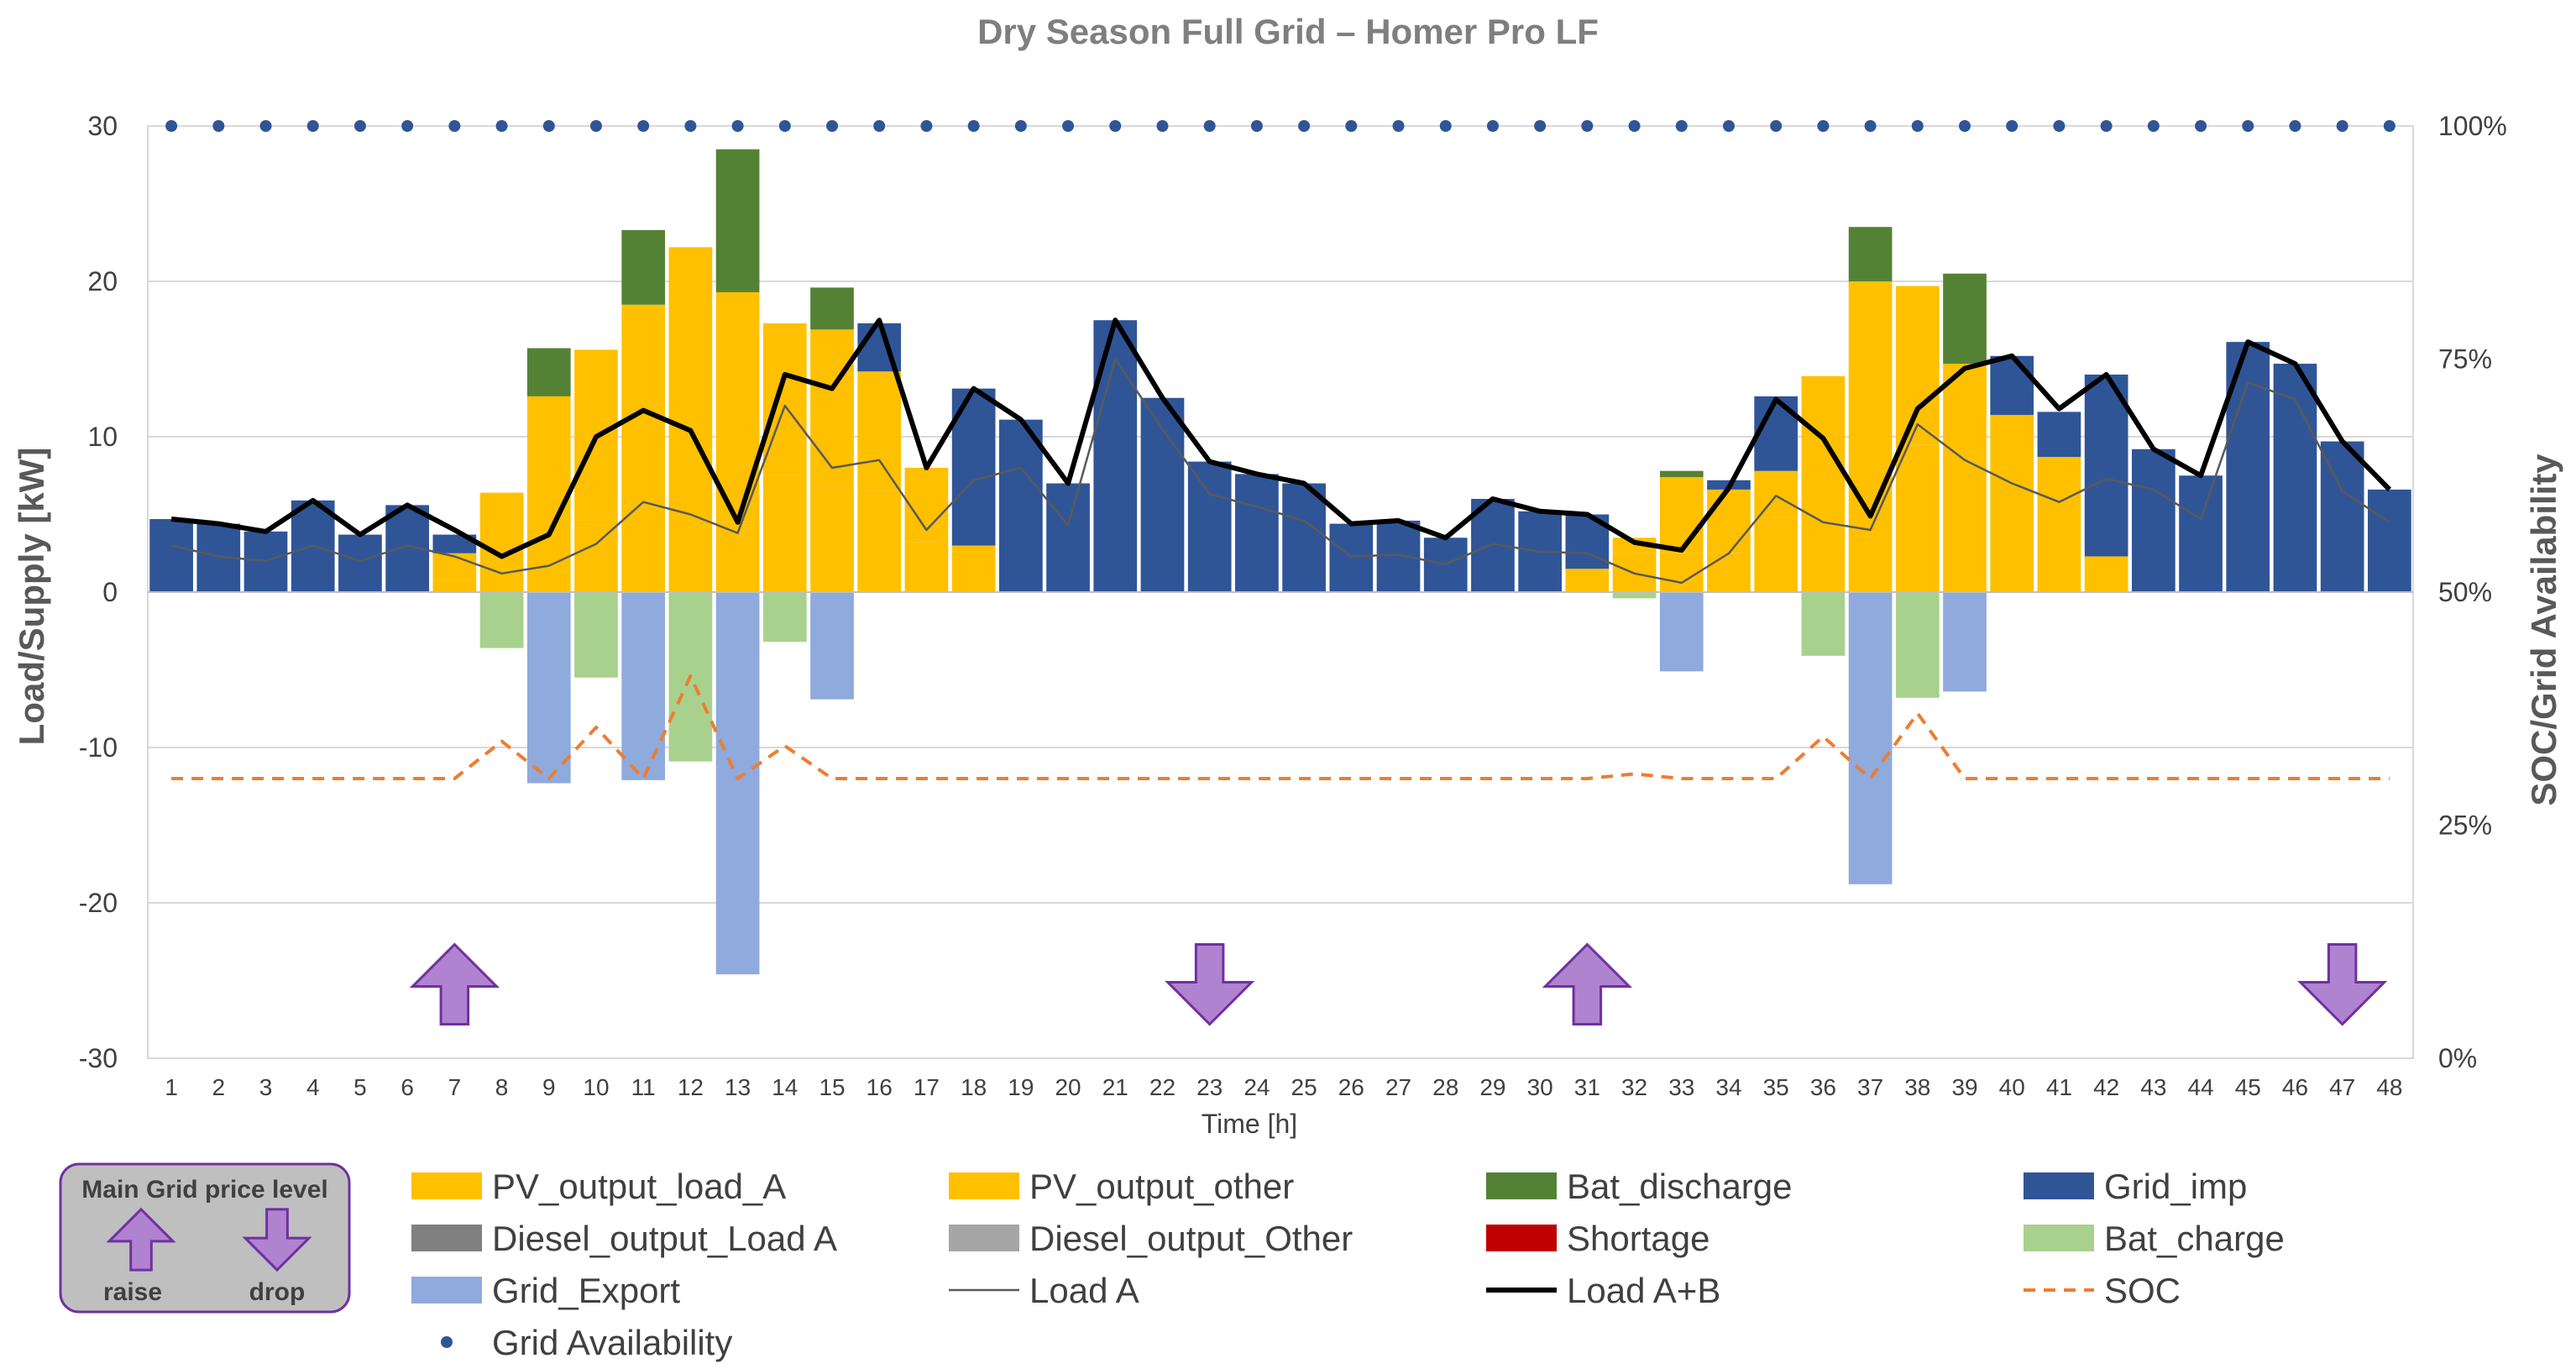 The height and width of the screenshot is (1369, 2576). What do you see at coordinates (1191, 1238) in the screenshot?
I see `legend-label: Diesel_output_Other` at bounding box center [1191, 1238].